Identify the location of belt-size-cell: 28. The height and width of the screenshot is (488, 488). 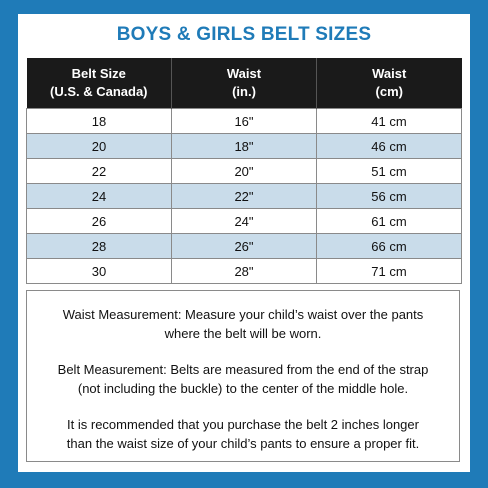
(99, 246).